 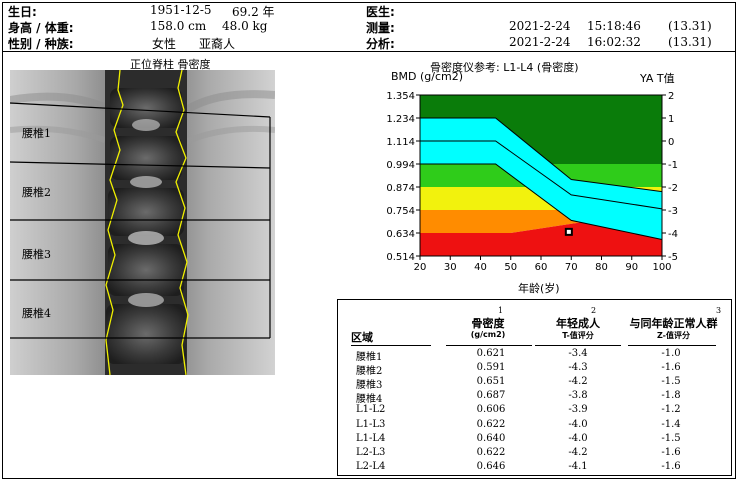 What do you see at coordinates (369, 372) in the screenshot?
I see `row-region: 腰椎2` at bounding box center [369, 372].